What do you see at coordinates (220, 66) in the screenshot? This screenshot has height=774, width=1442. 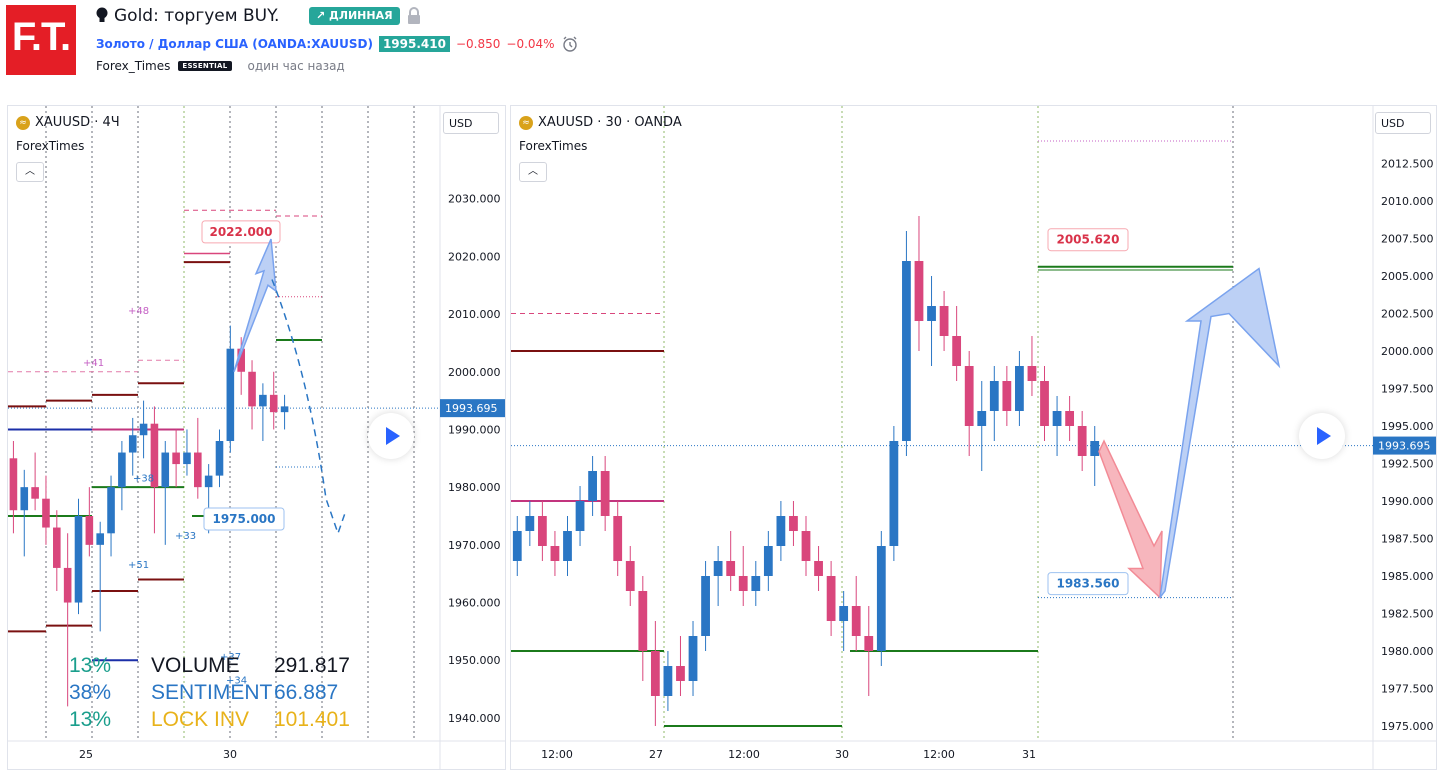 I see `author-row: Forex_Times ESSENTIAL один час назад` at bounding box center [220, 66].